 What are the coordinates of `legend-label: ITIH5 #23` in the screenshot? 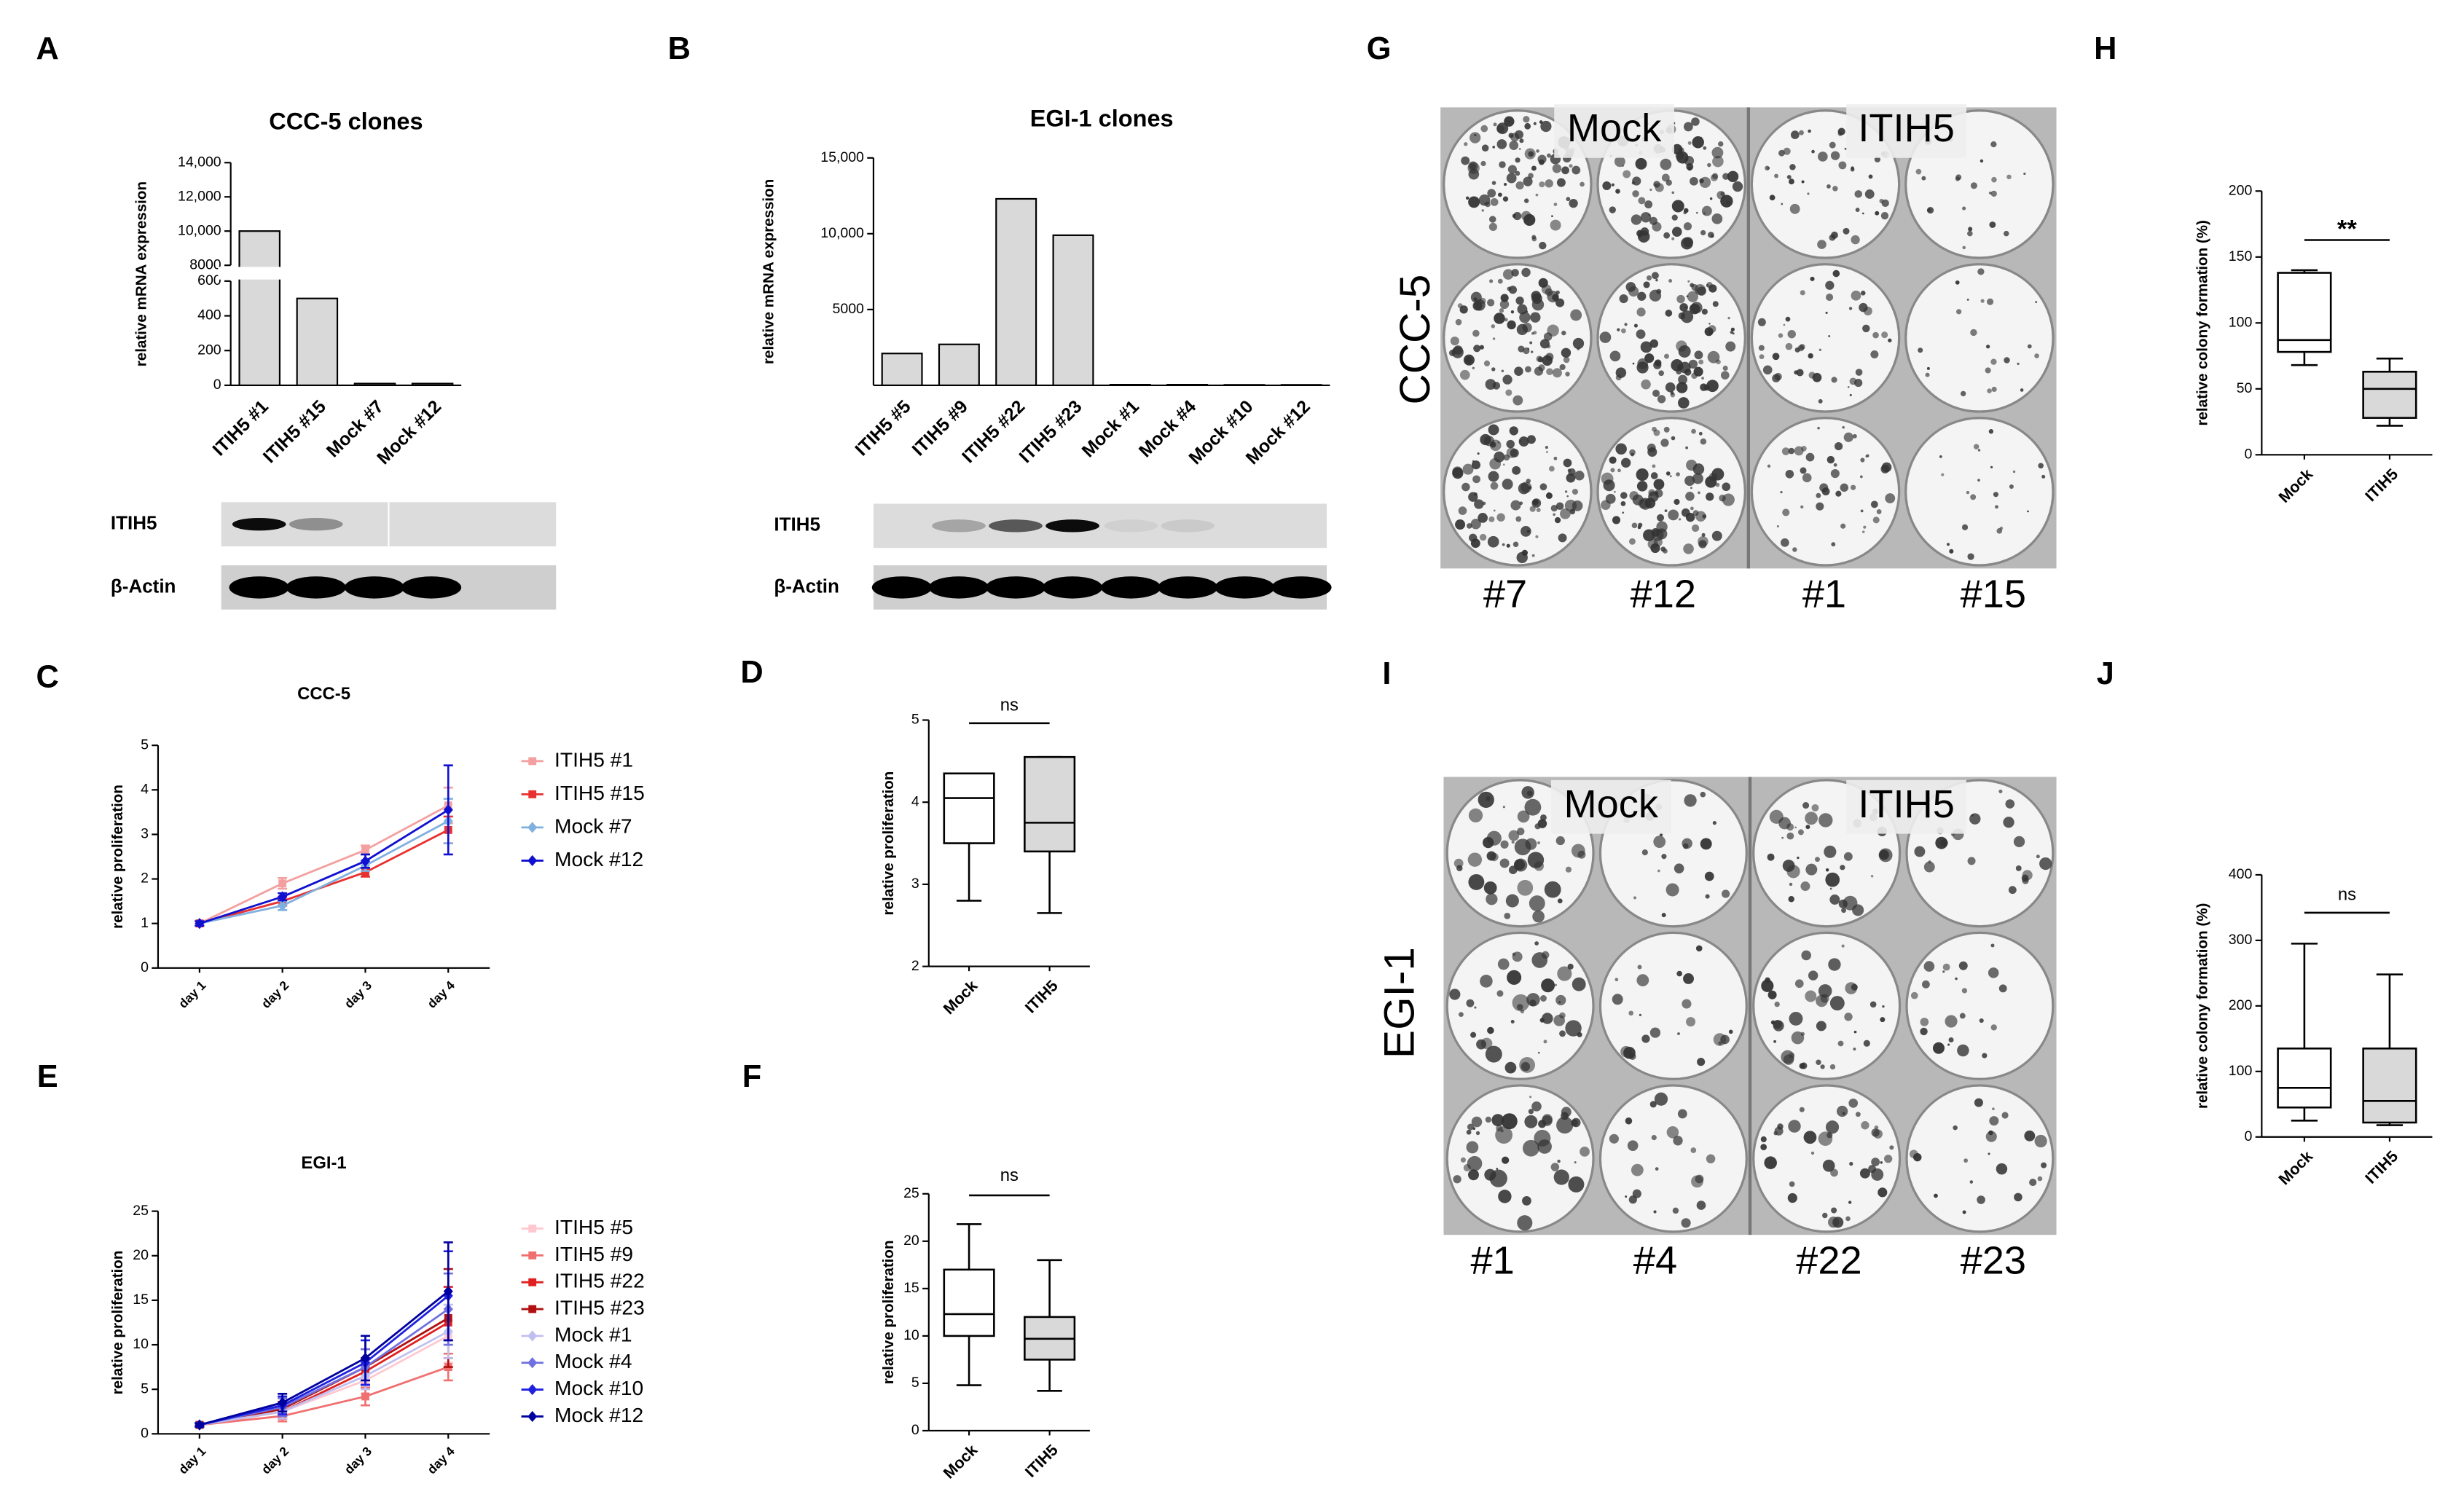 It's located at (600, 1307).